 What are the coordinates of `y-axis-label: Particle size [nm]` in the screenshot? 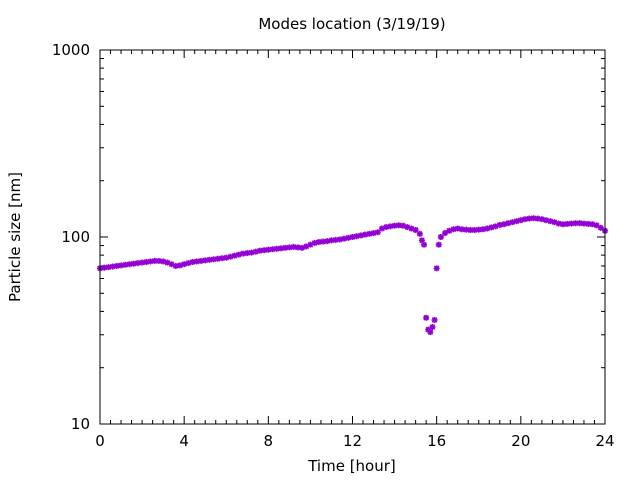 It's located at (15, 237).